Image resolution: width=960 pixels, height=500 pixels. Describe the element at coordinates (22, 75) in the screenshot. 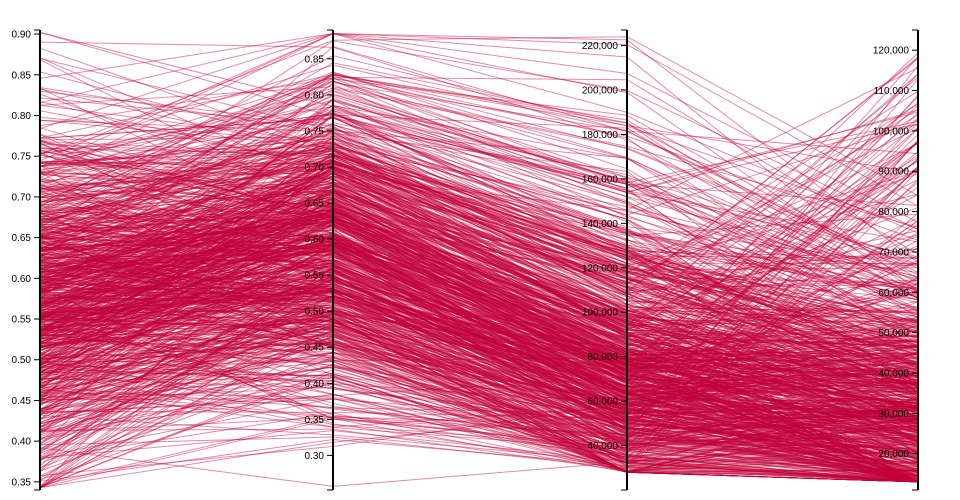

I see `tick-label: 0.85` at that location.